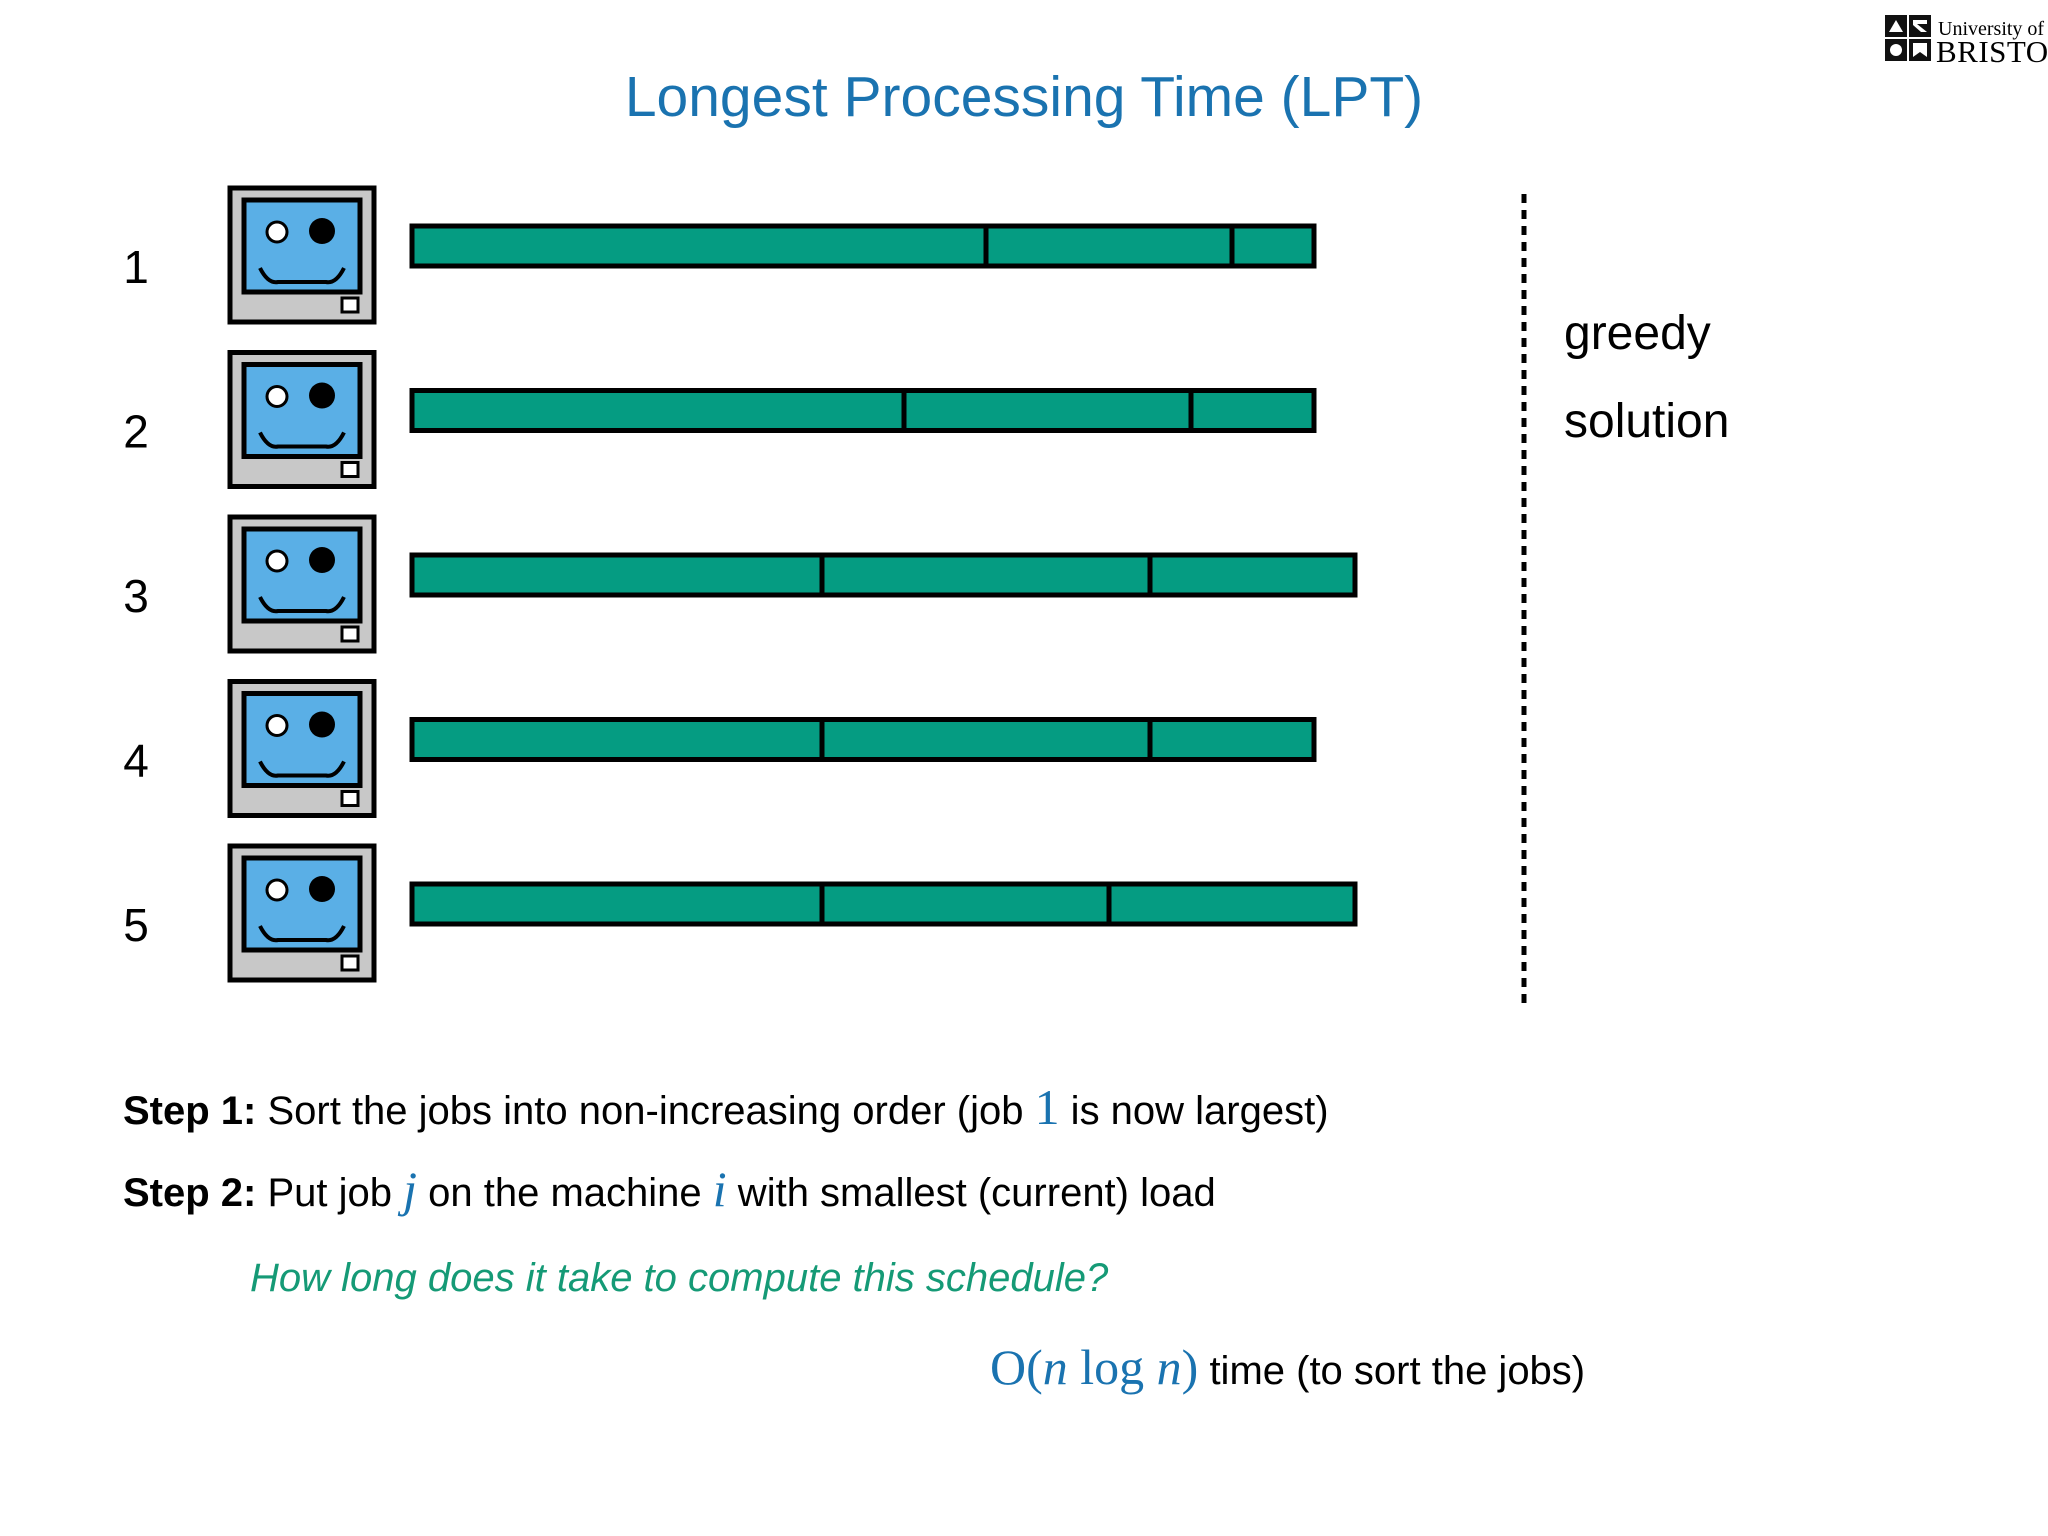  I want to click on step-2-label: Step 2:, so click(190, 1193).